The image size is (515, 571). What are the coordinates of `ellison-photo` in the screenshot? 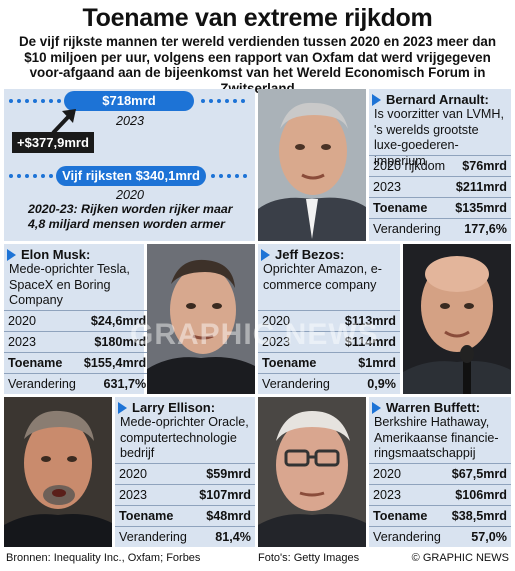 It's located at (58, 472).